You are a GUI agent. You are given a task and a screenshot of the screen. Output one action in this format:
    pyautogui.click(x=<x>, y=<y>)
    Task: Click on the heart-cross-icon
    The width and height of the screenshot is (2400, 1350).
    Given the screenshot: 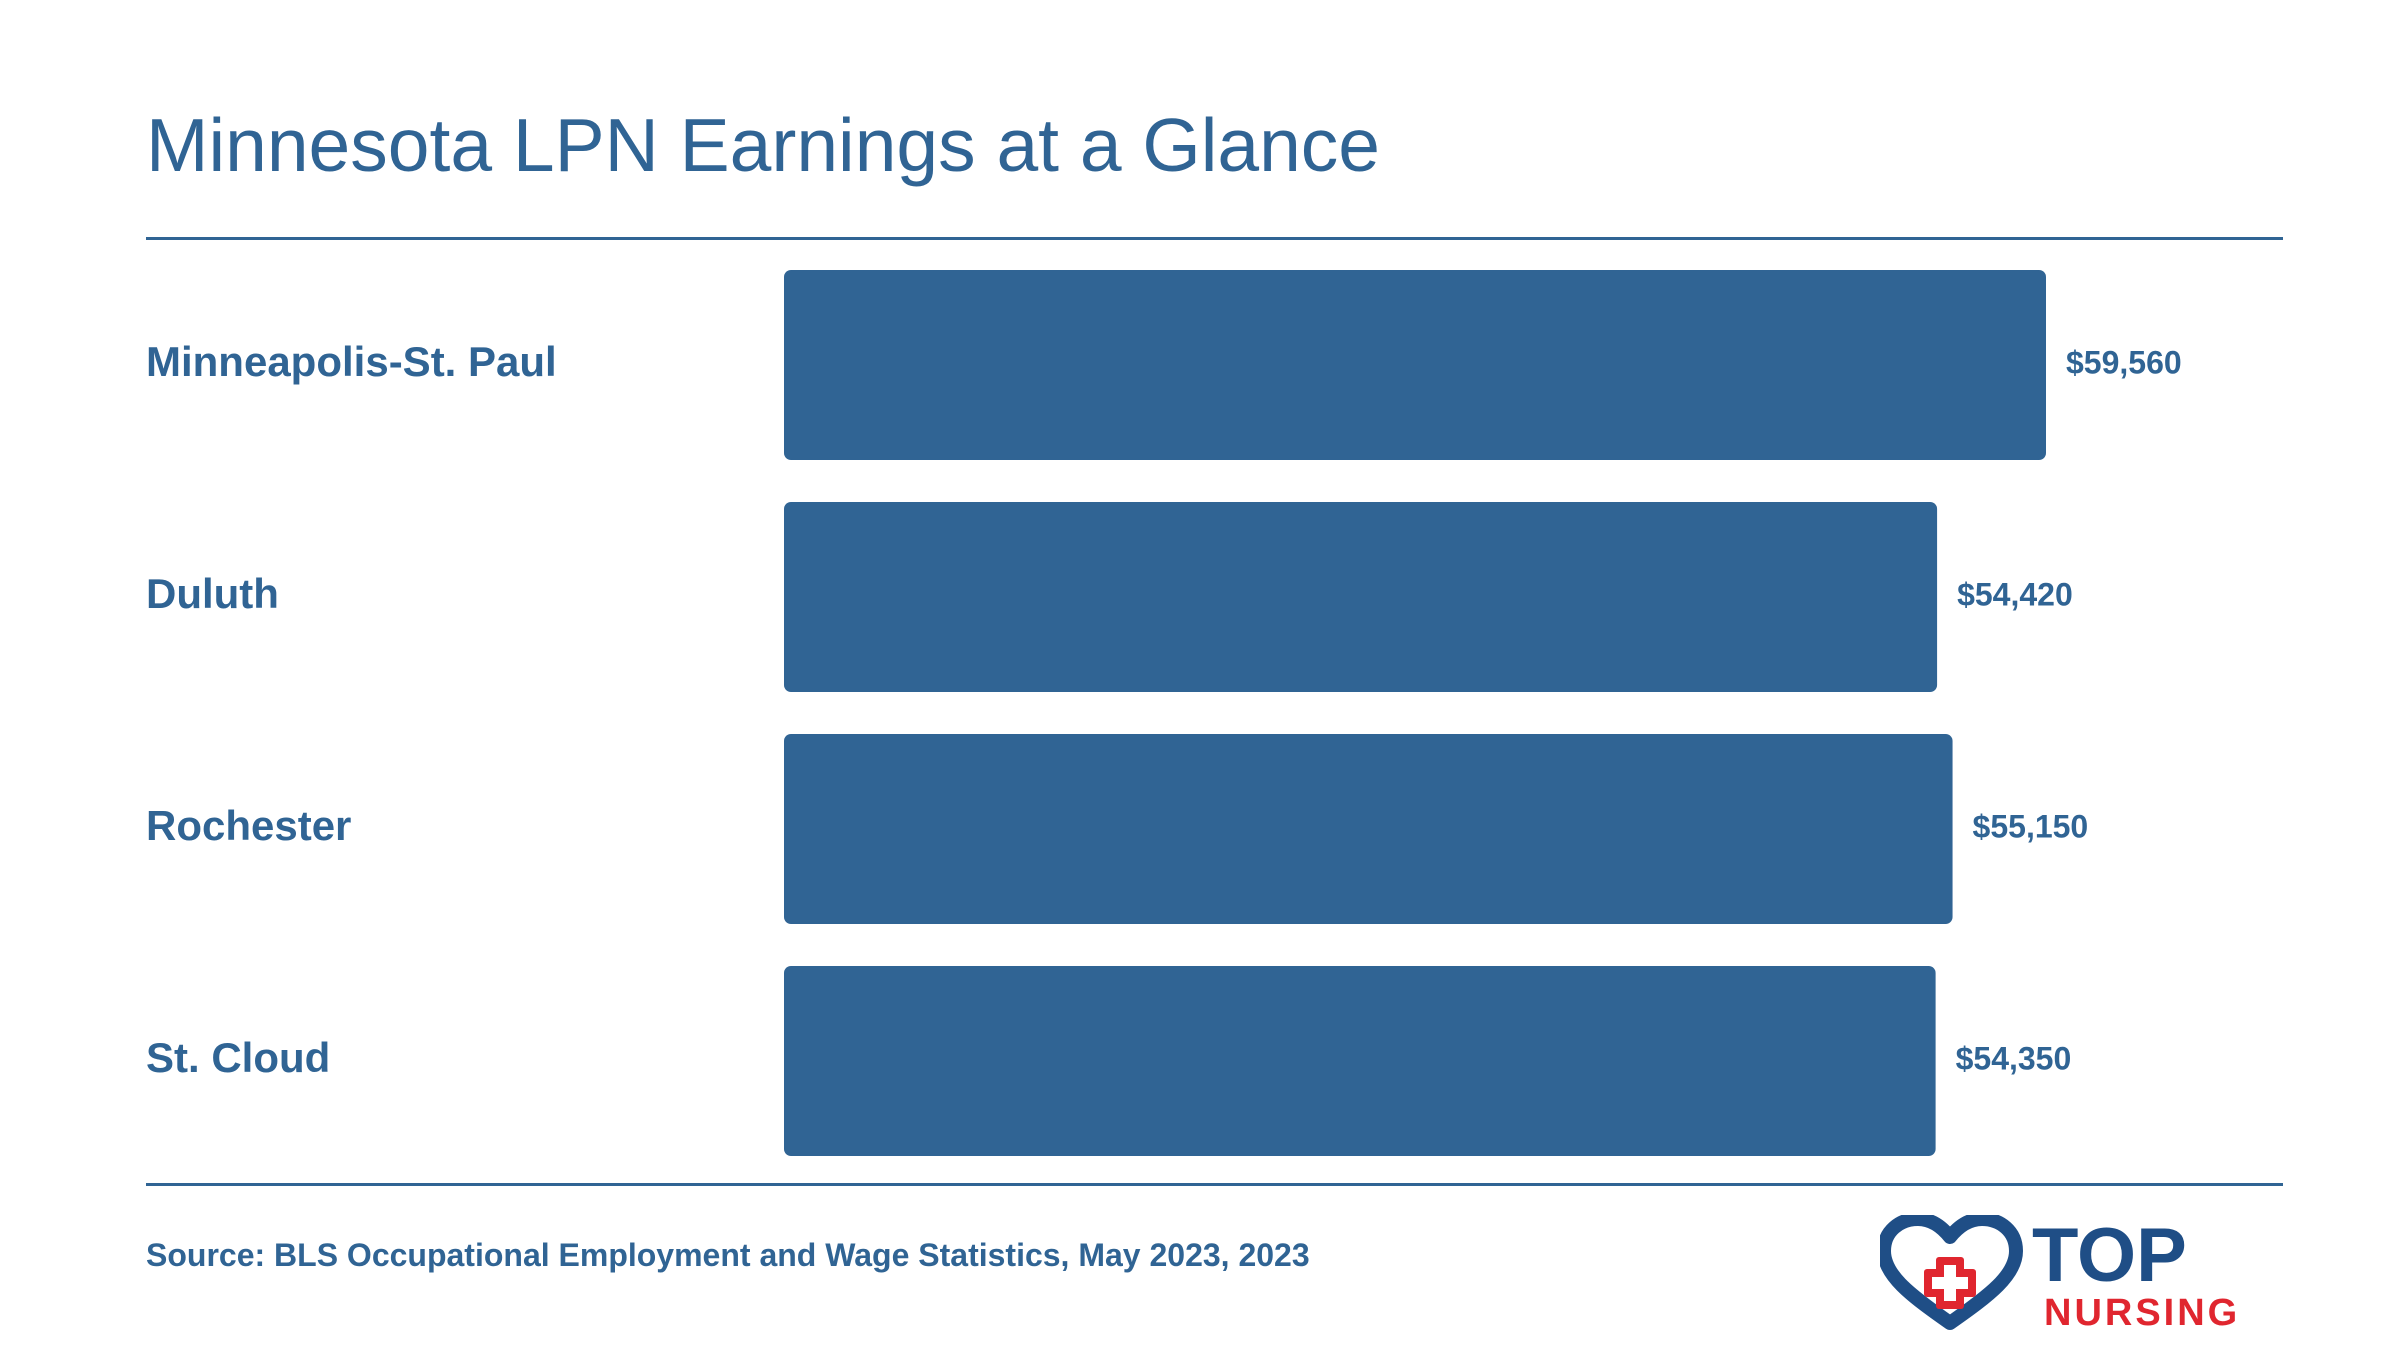 What is the action you would take?
    pyautogui.click(x=1951, y=1272)
    